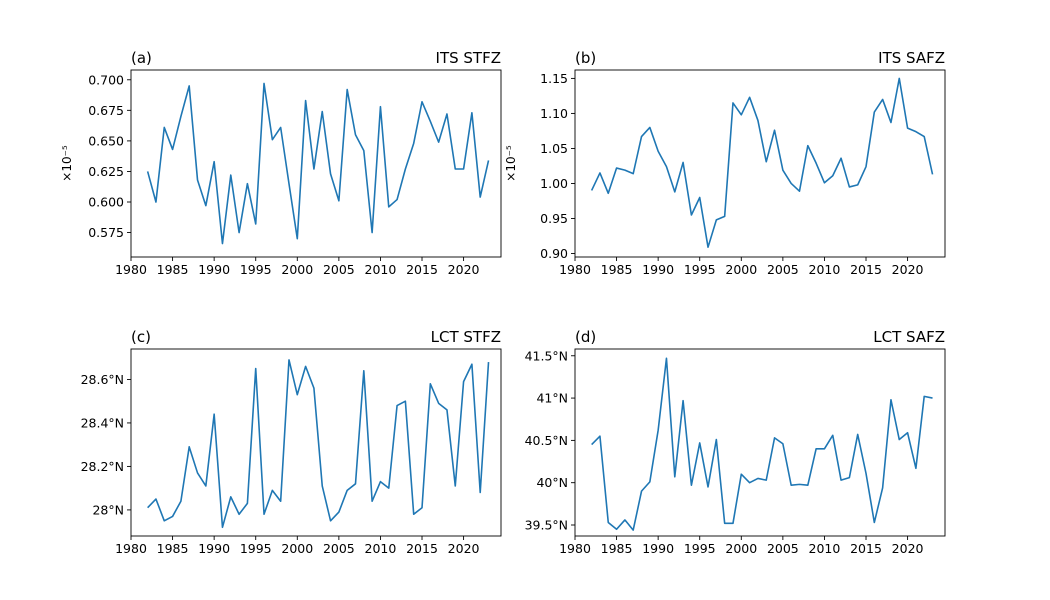 The width and height of the screenshot is (1050, 600). I want to click on y-tick-label: 28.6°N, so click(102, 379).